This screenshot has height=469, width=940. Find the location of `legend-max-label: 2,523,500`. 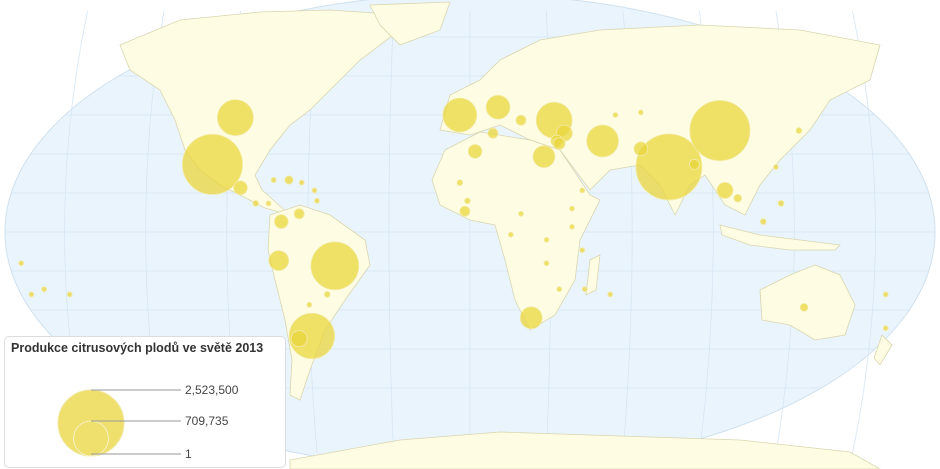

legend-max-label: 2,523,500 is located at coordinates (212, 390).